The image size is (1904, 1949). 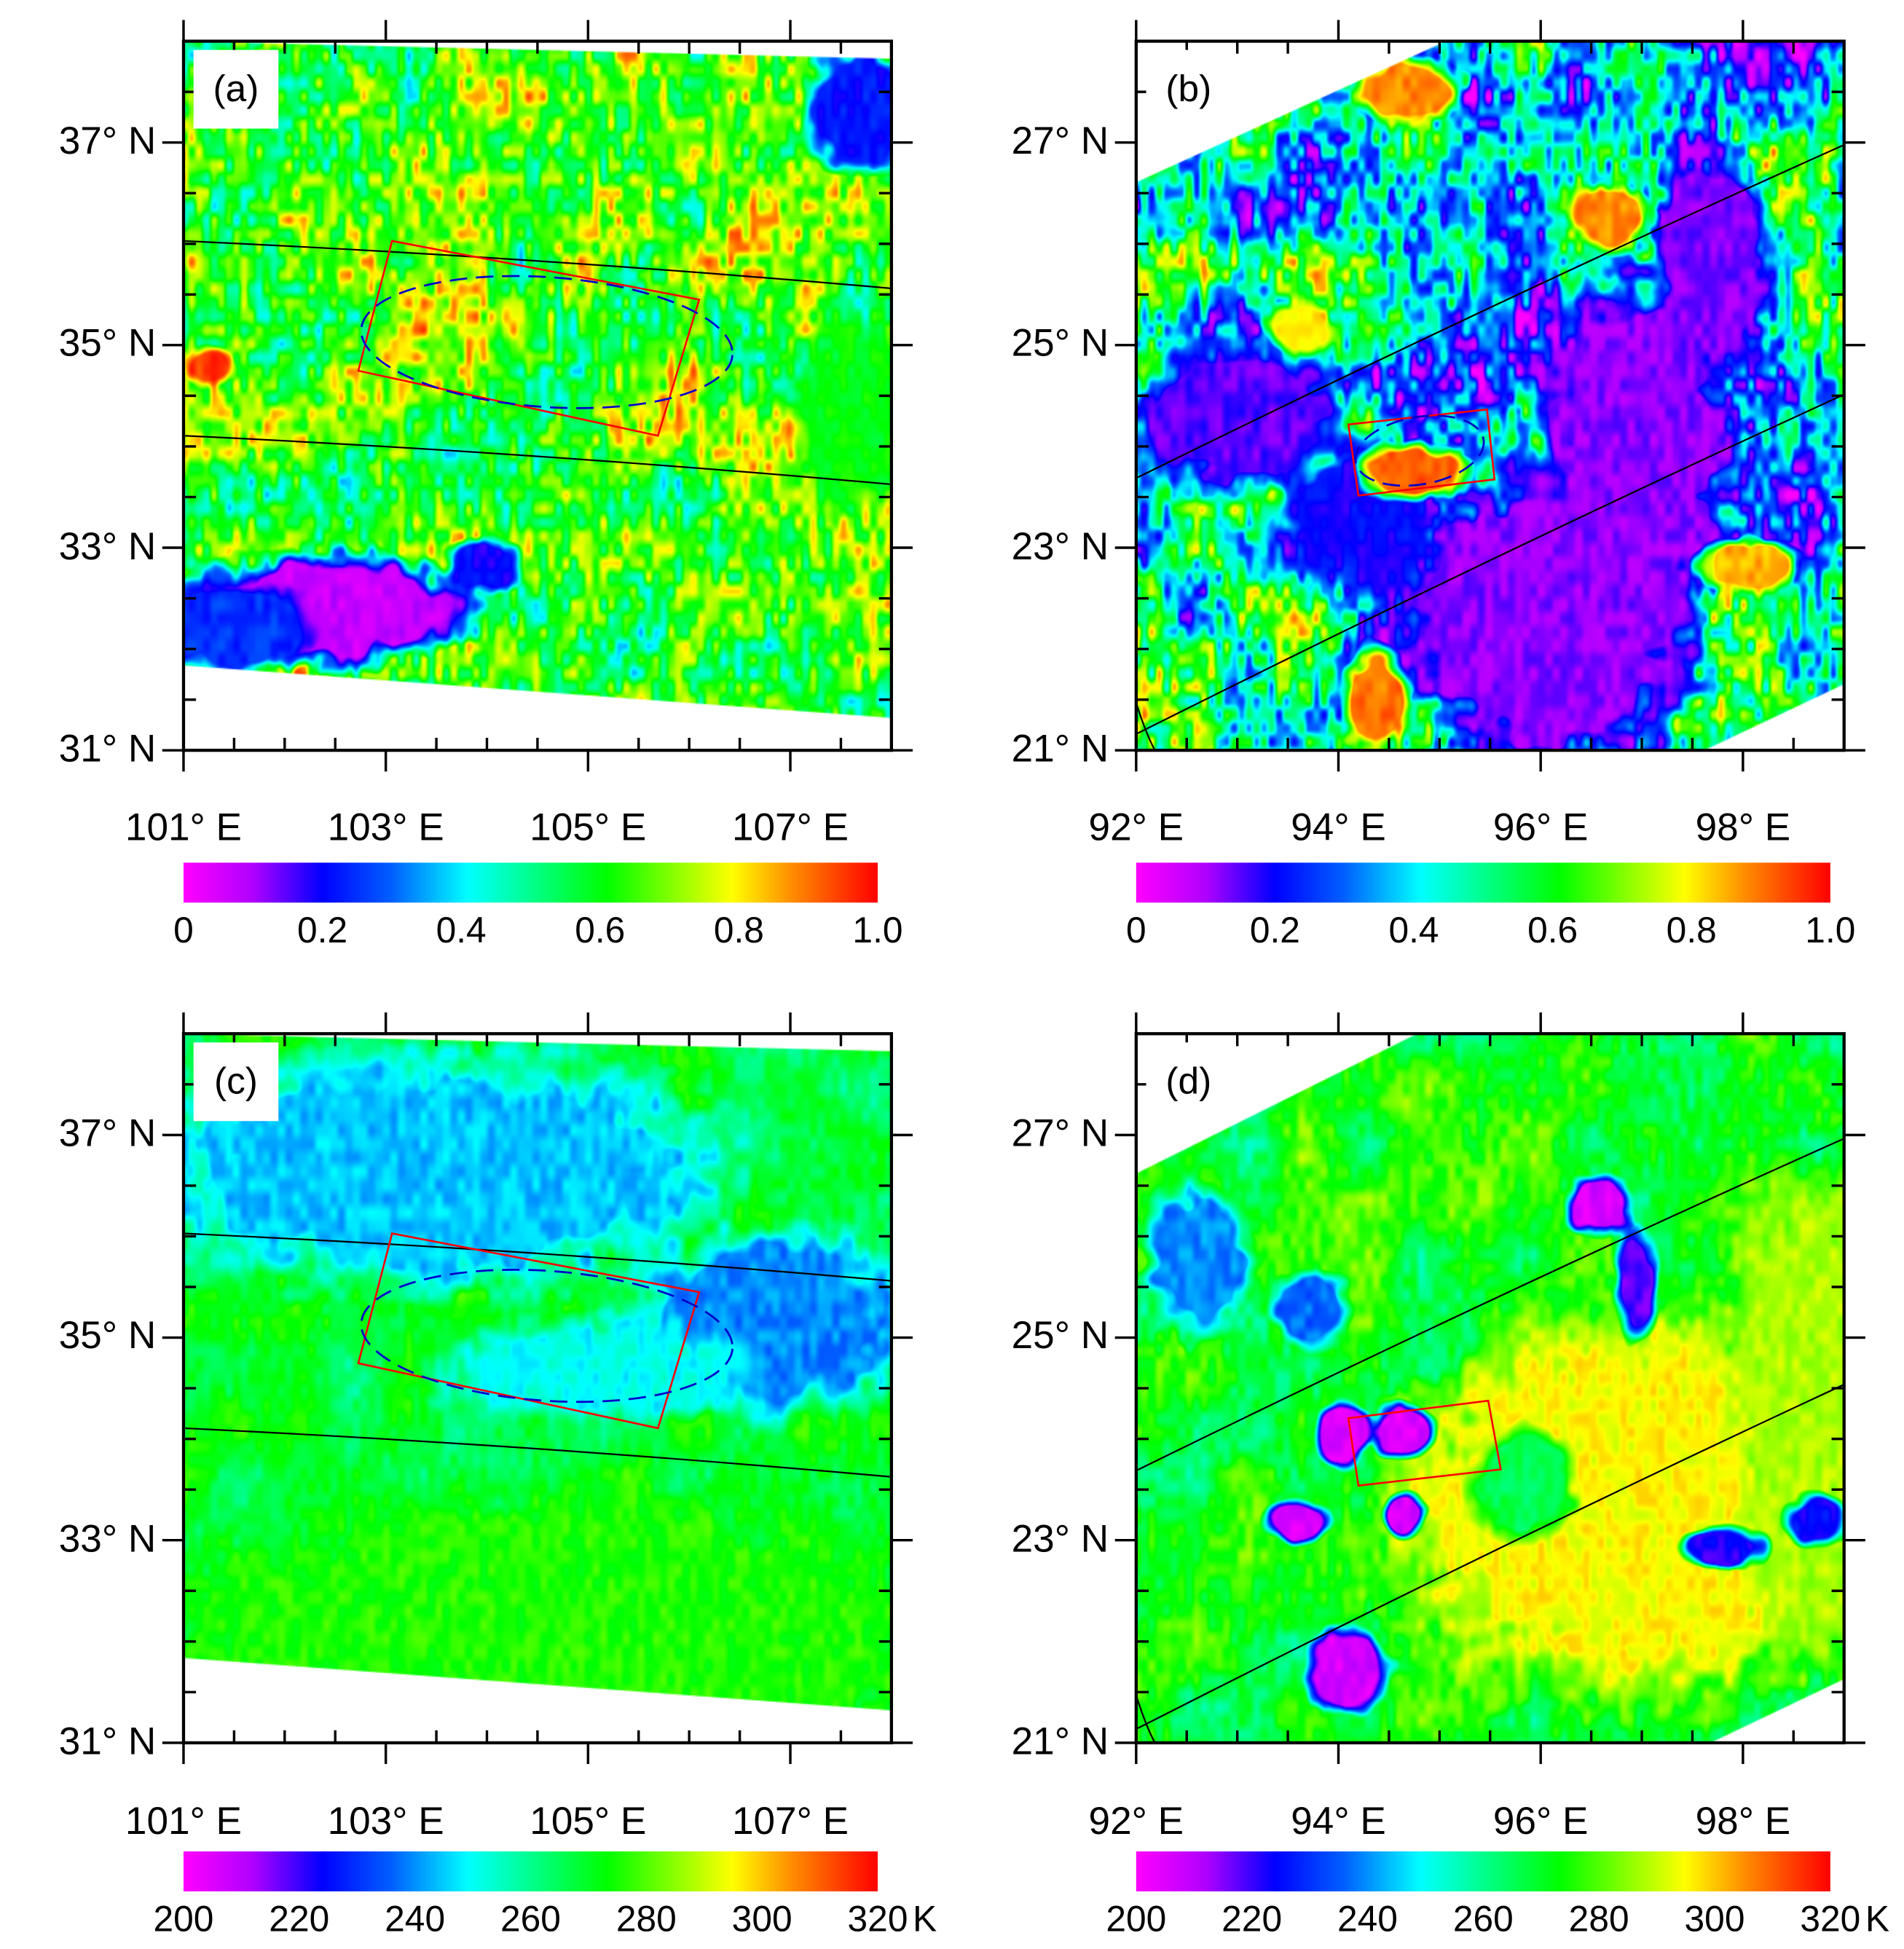 What do you see at coordinates (1483, 883) in the screenshot?
I see `colorbar-b` at bounding box center [1483, 883].